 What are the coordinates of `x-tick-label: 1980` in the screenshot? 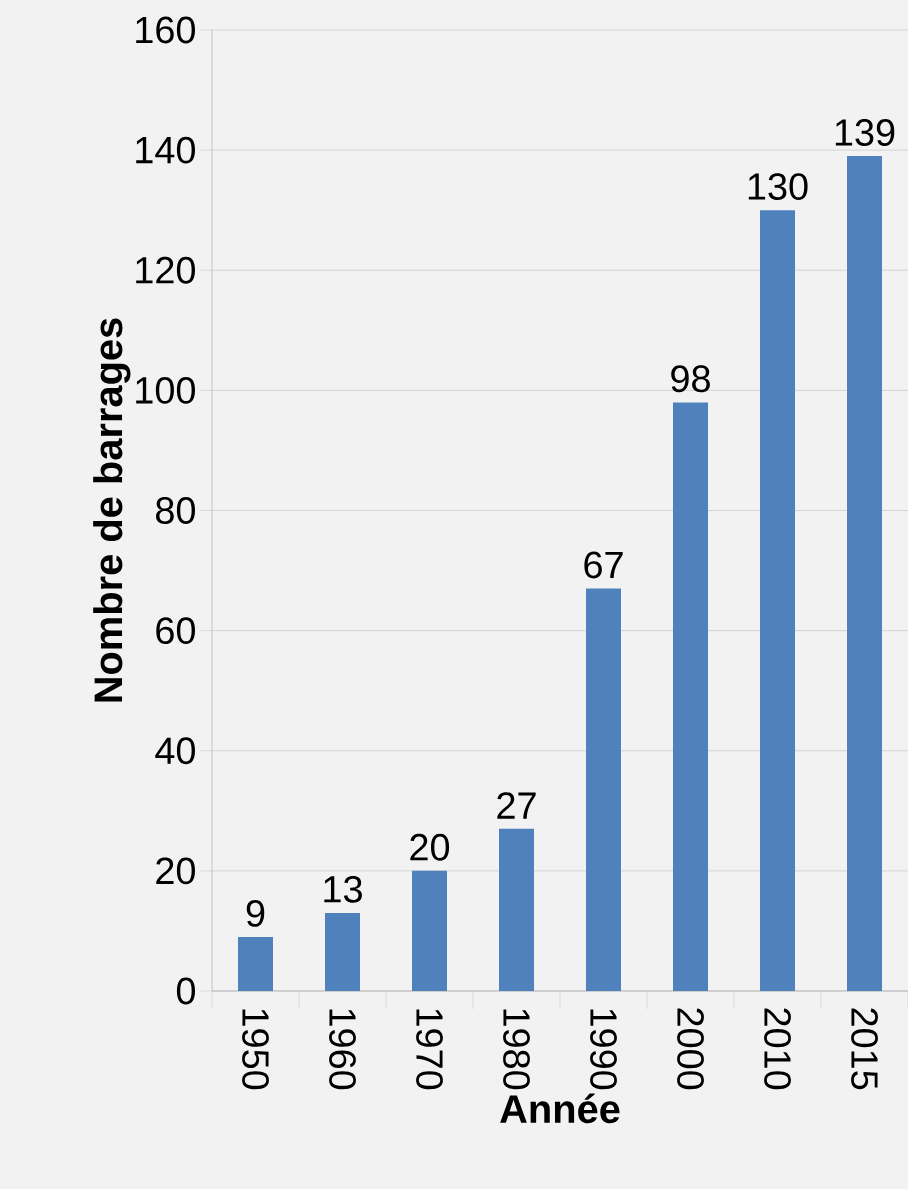 It's located at (516, 1049).